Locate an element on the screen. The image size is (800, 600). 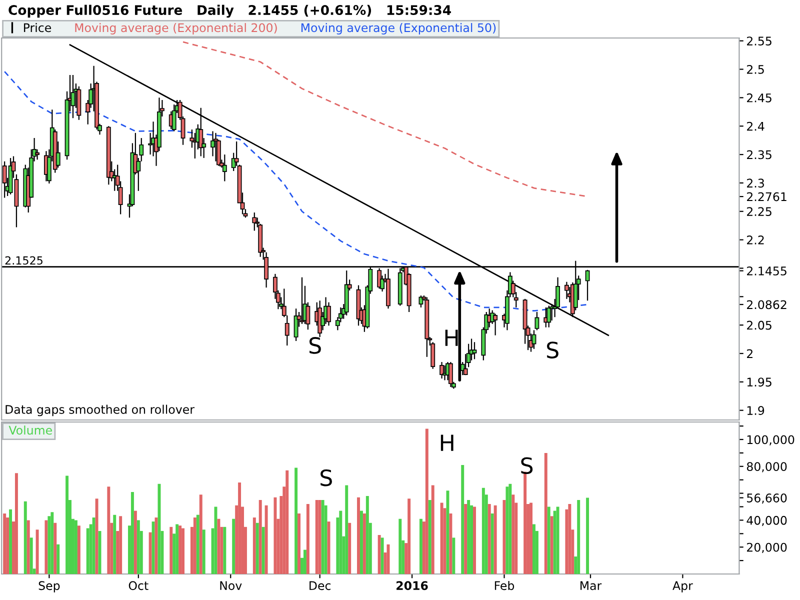
ref-line-label: 2.1525 is located at coordinates (23, 260).